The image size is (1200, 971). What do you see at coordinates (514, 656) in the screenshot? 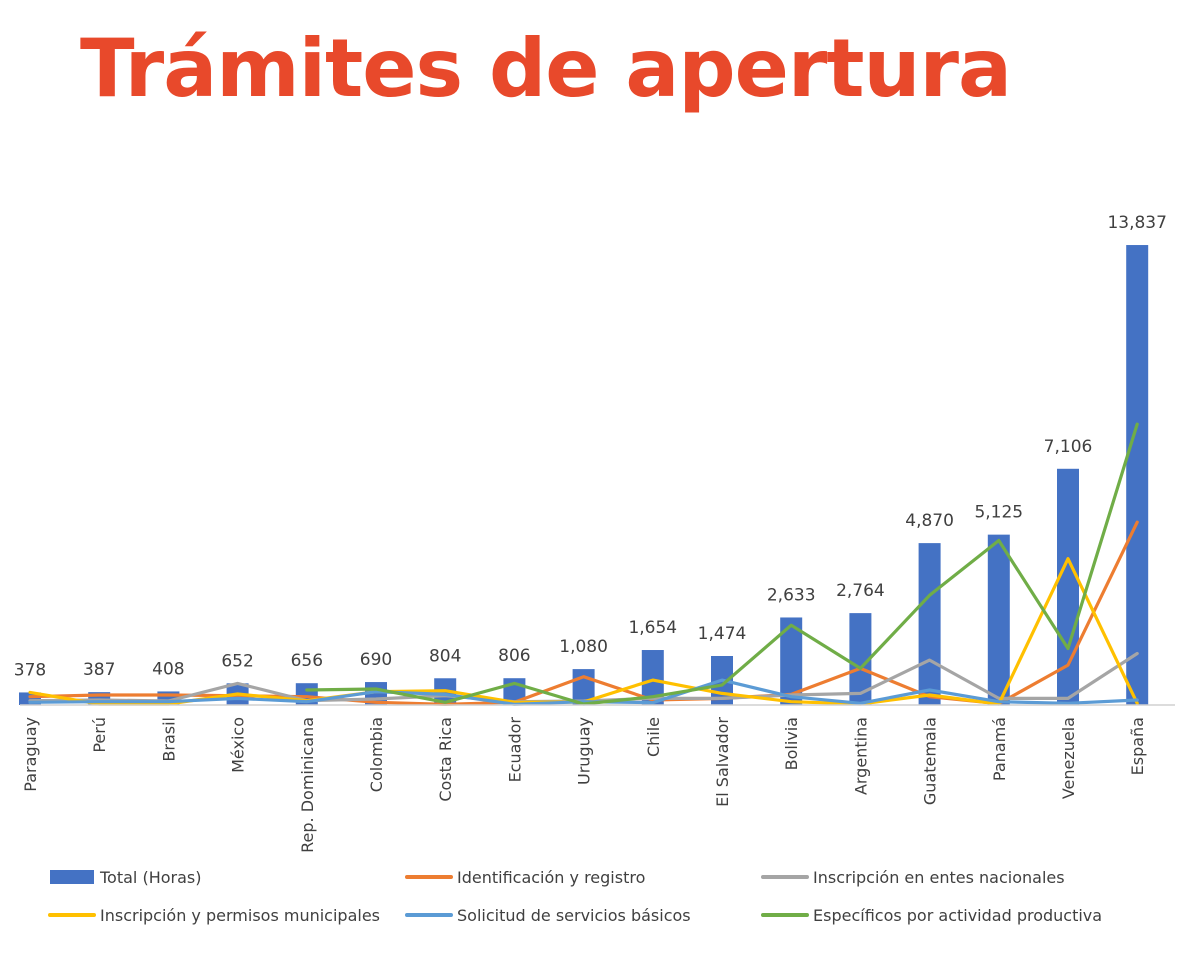
I see `data-label-ecuador: 806` at bounding box center [514, 656].